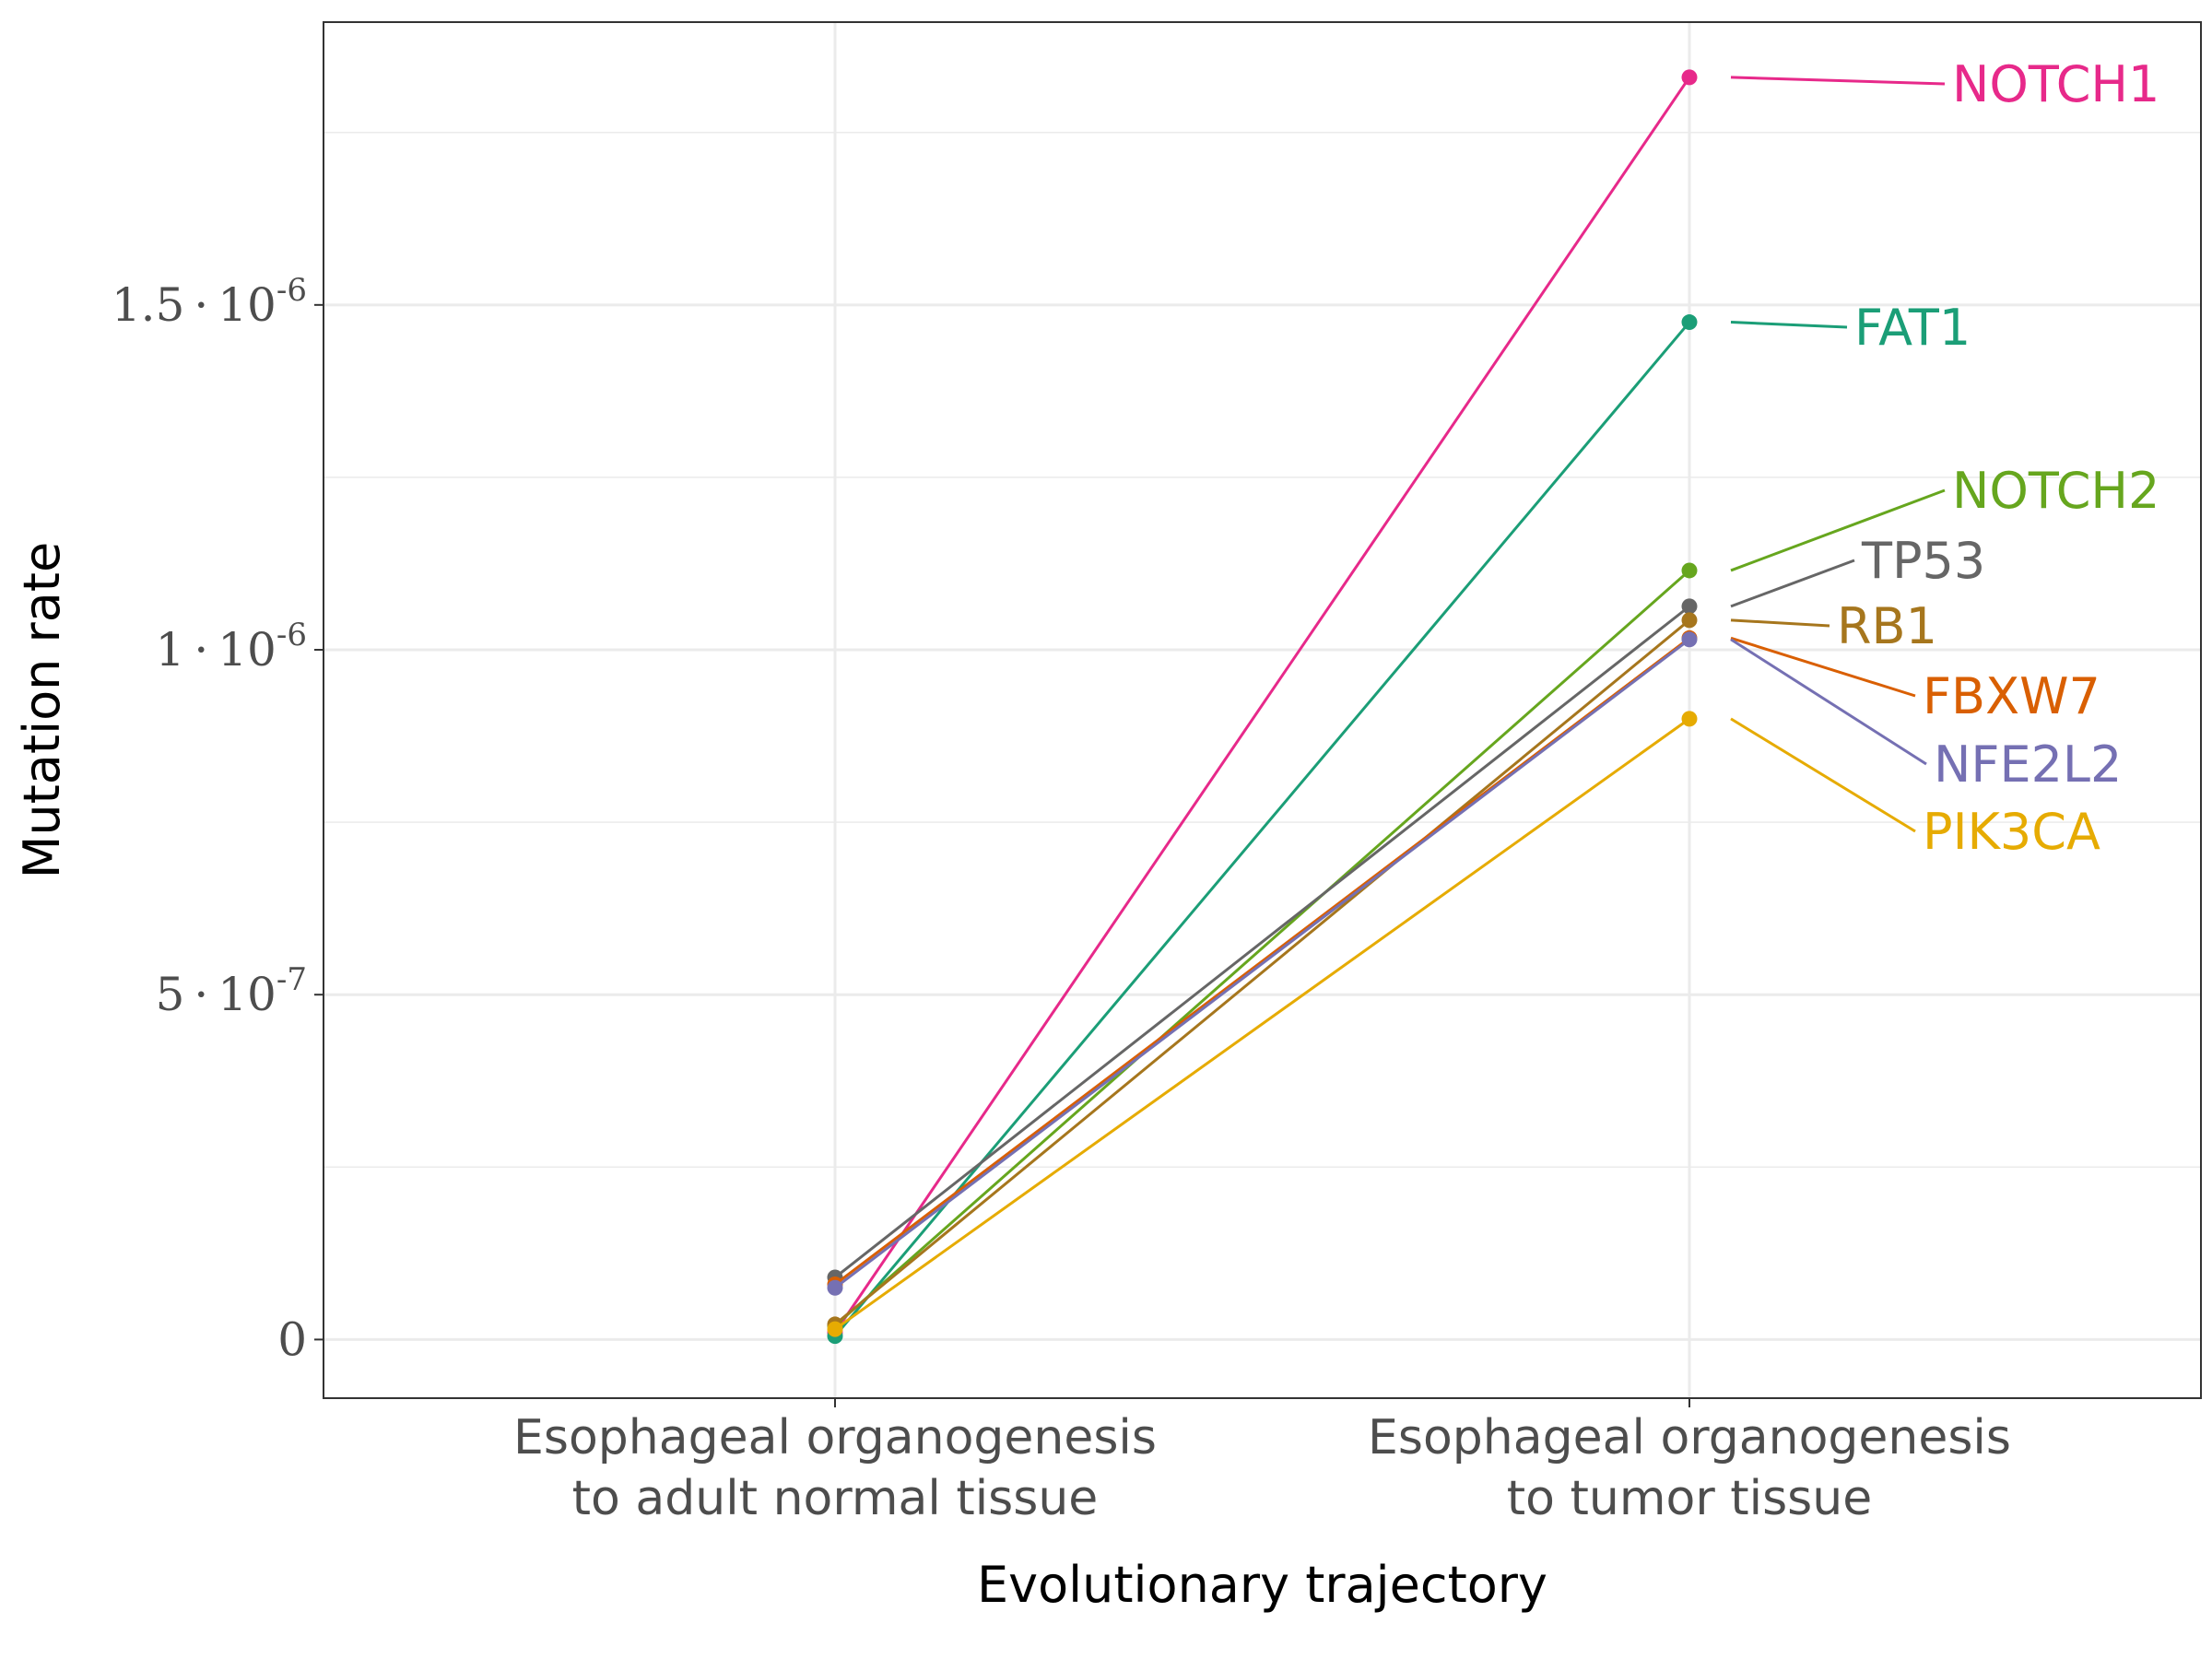  Describe the element at coordinates (1923, 561) in the screenshot. I see `series-label-tp53: TP53` at that location.